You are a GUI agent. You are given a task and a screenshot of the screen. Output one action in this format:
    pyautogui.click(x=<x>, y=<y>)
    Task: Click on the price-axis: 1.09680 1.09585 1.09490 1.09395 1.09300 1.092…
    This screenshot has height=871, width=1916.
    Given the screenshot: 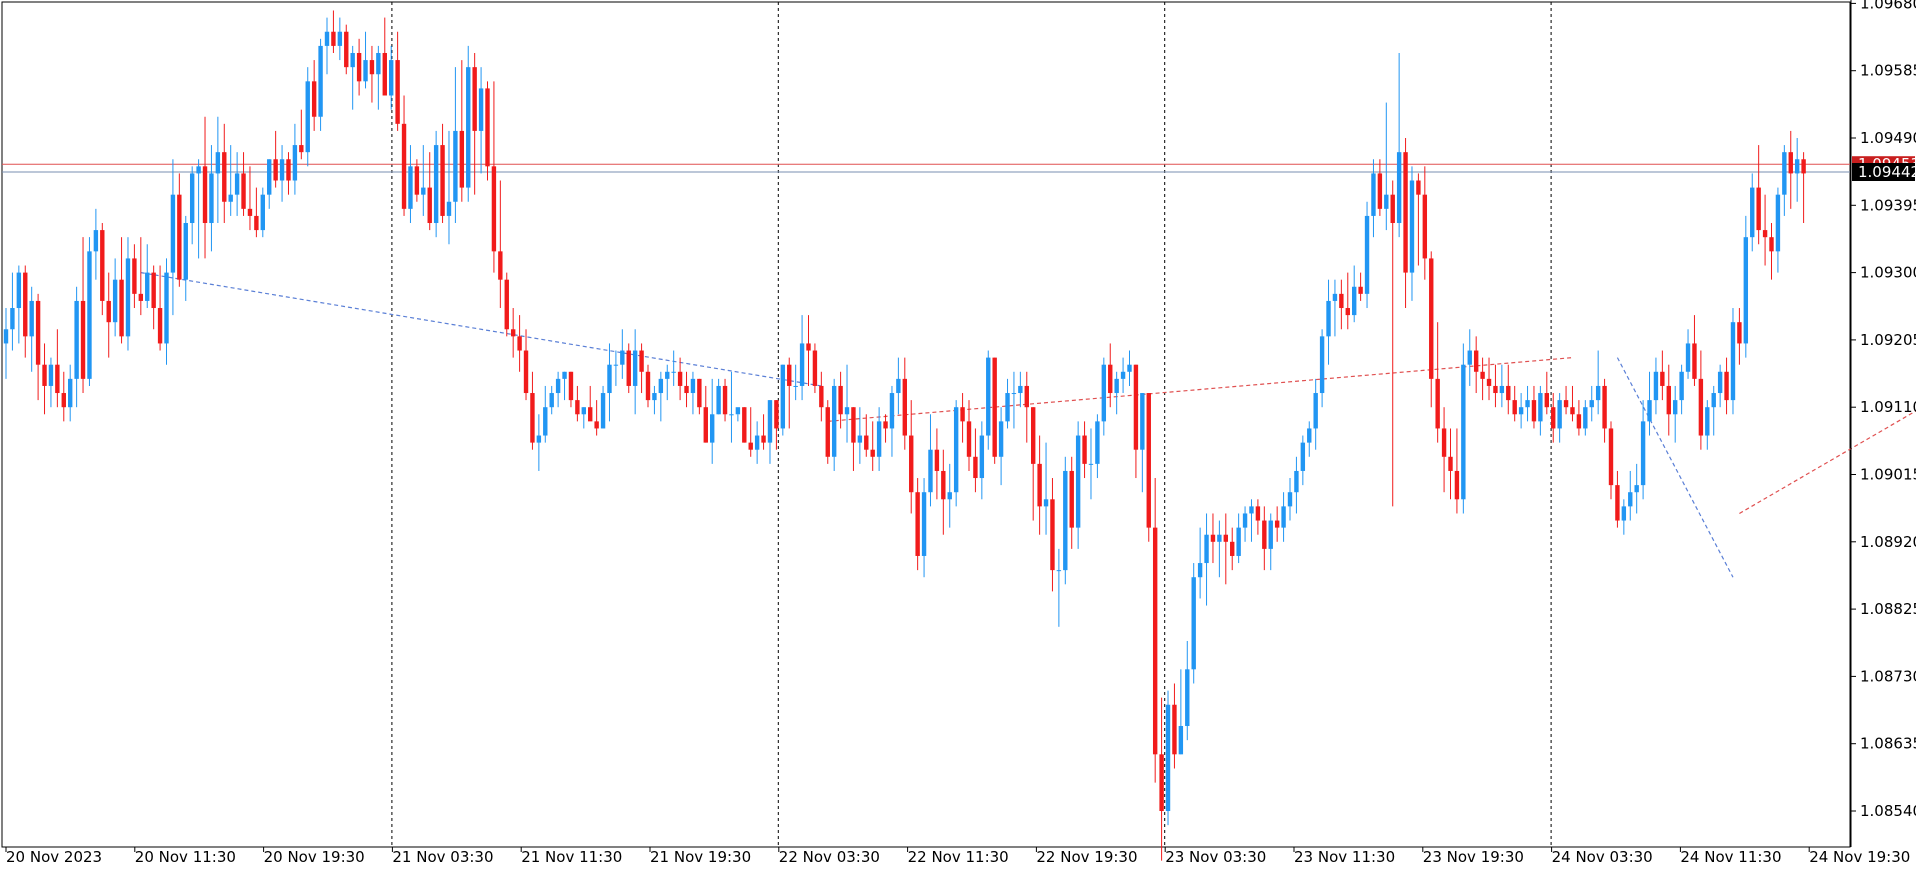 What is the action you would take?
    pyautogui.click(x=1883, y=423)
    